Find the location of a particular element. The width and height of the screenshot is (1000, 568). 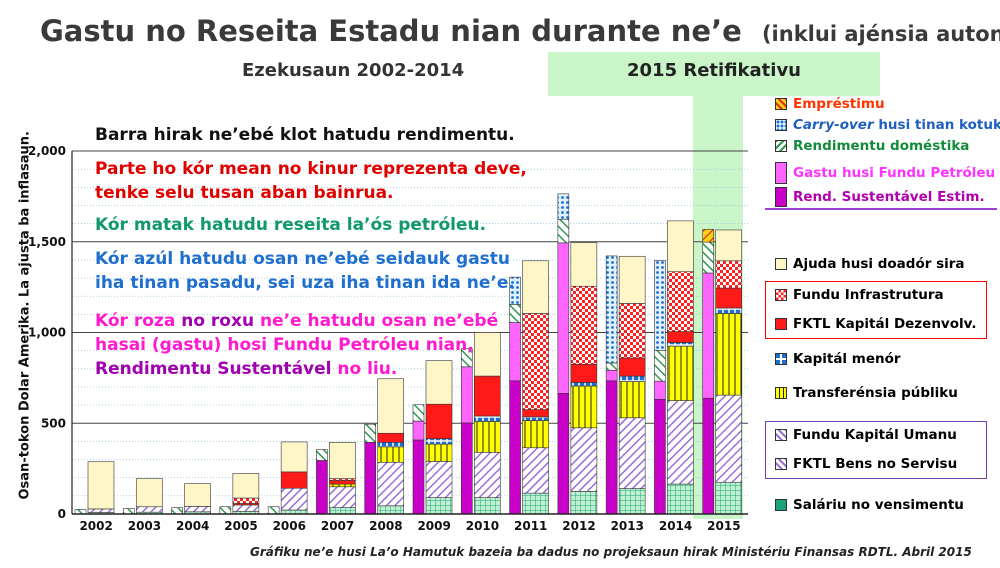

legend-swatch-inf is located at coordinates (781, 295).